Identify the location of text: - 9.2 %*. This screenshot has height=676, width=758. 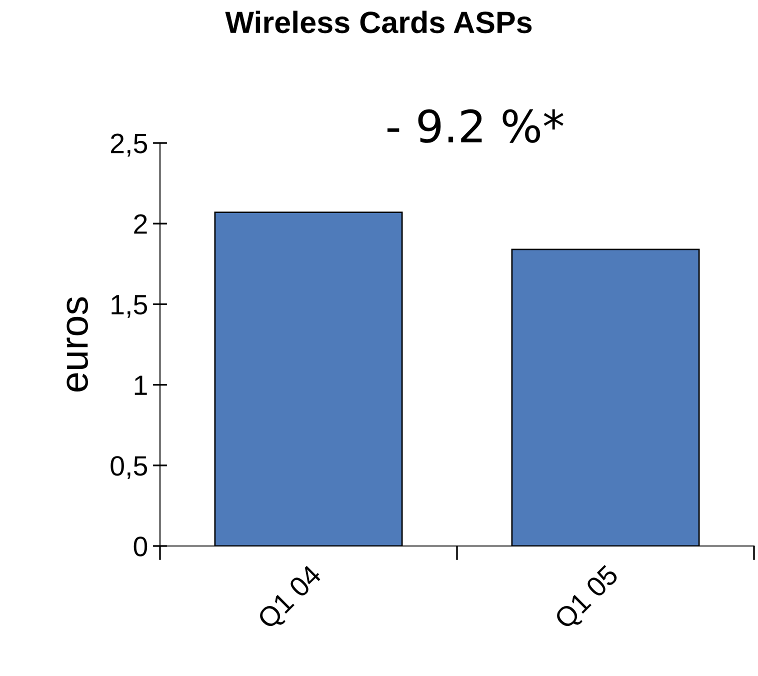
(475, 126).